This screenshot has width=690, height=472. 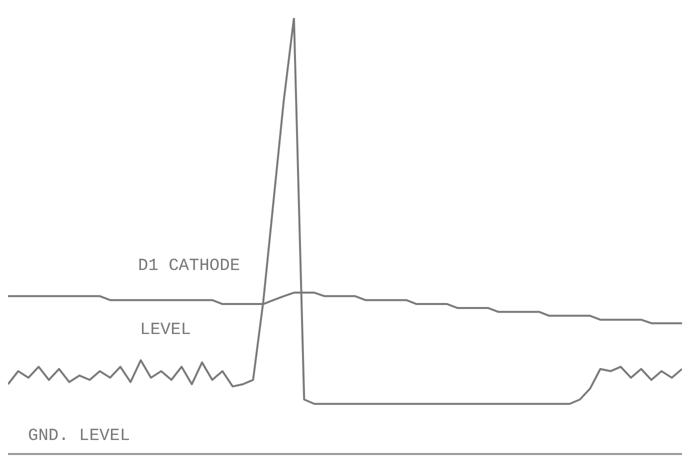 I want to click on annotation: LEVEL, so click(x=166, y=330).